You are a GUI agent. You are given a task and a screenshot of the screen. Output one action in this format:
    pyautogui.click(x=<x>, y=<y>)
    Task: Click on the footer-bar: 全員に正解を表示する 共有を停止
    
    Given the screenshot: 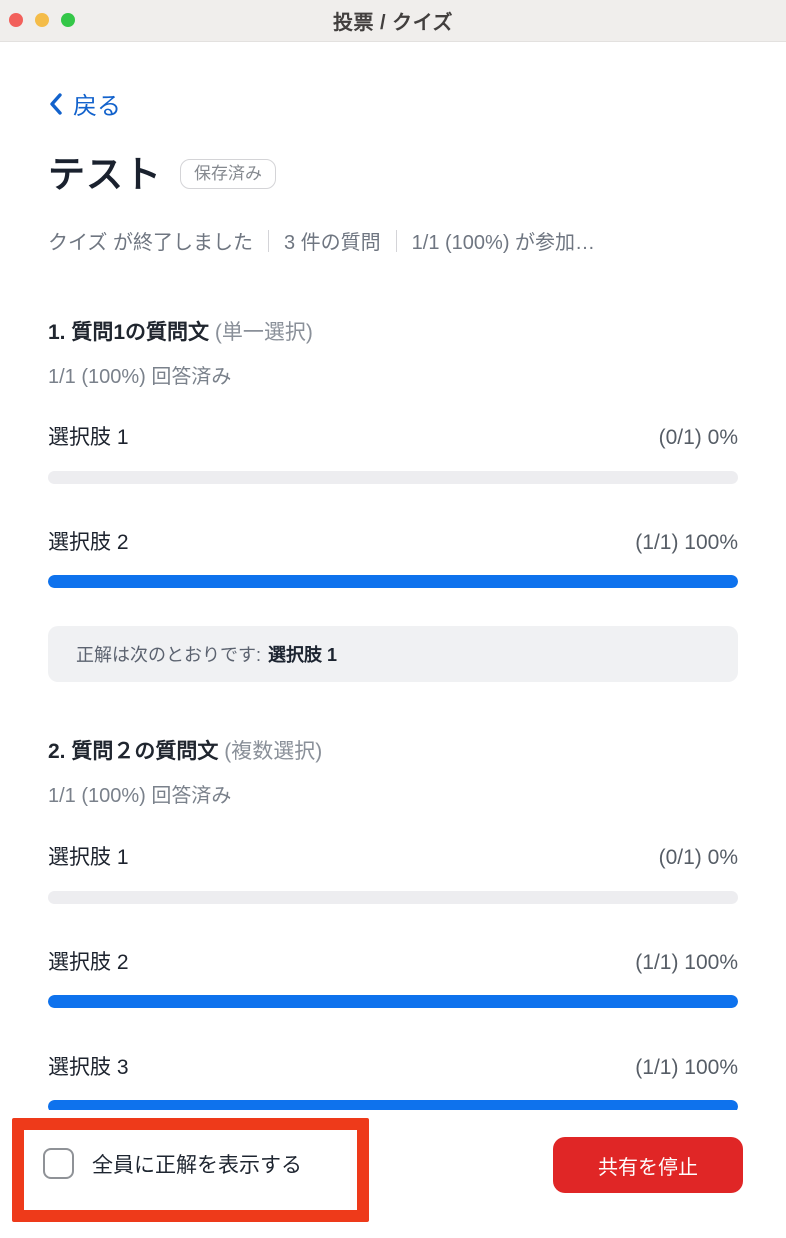 What is the action you would take?
    pyautogui.click(x=393, y=1174)
    